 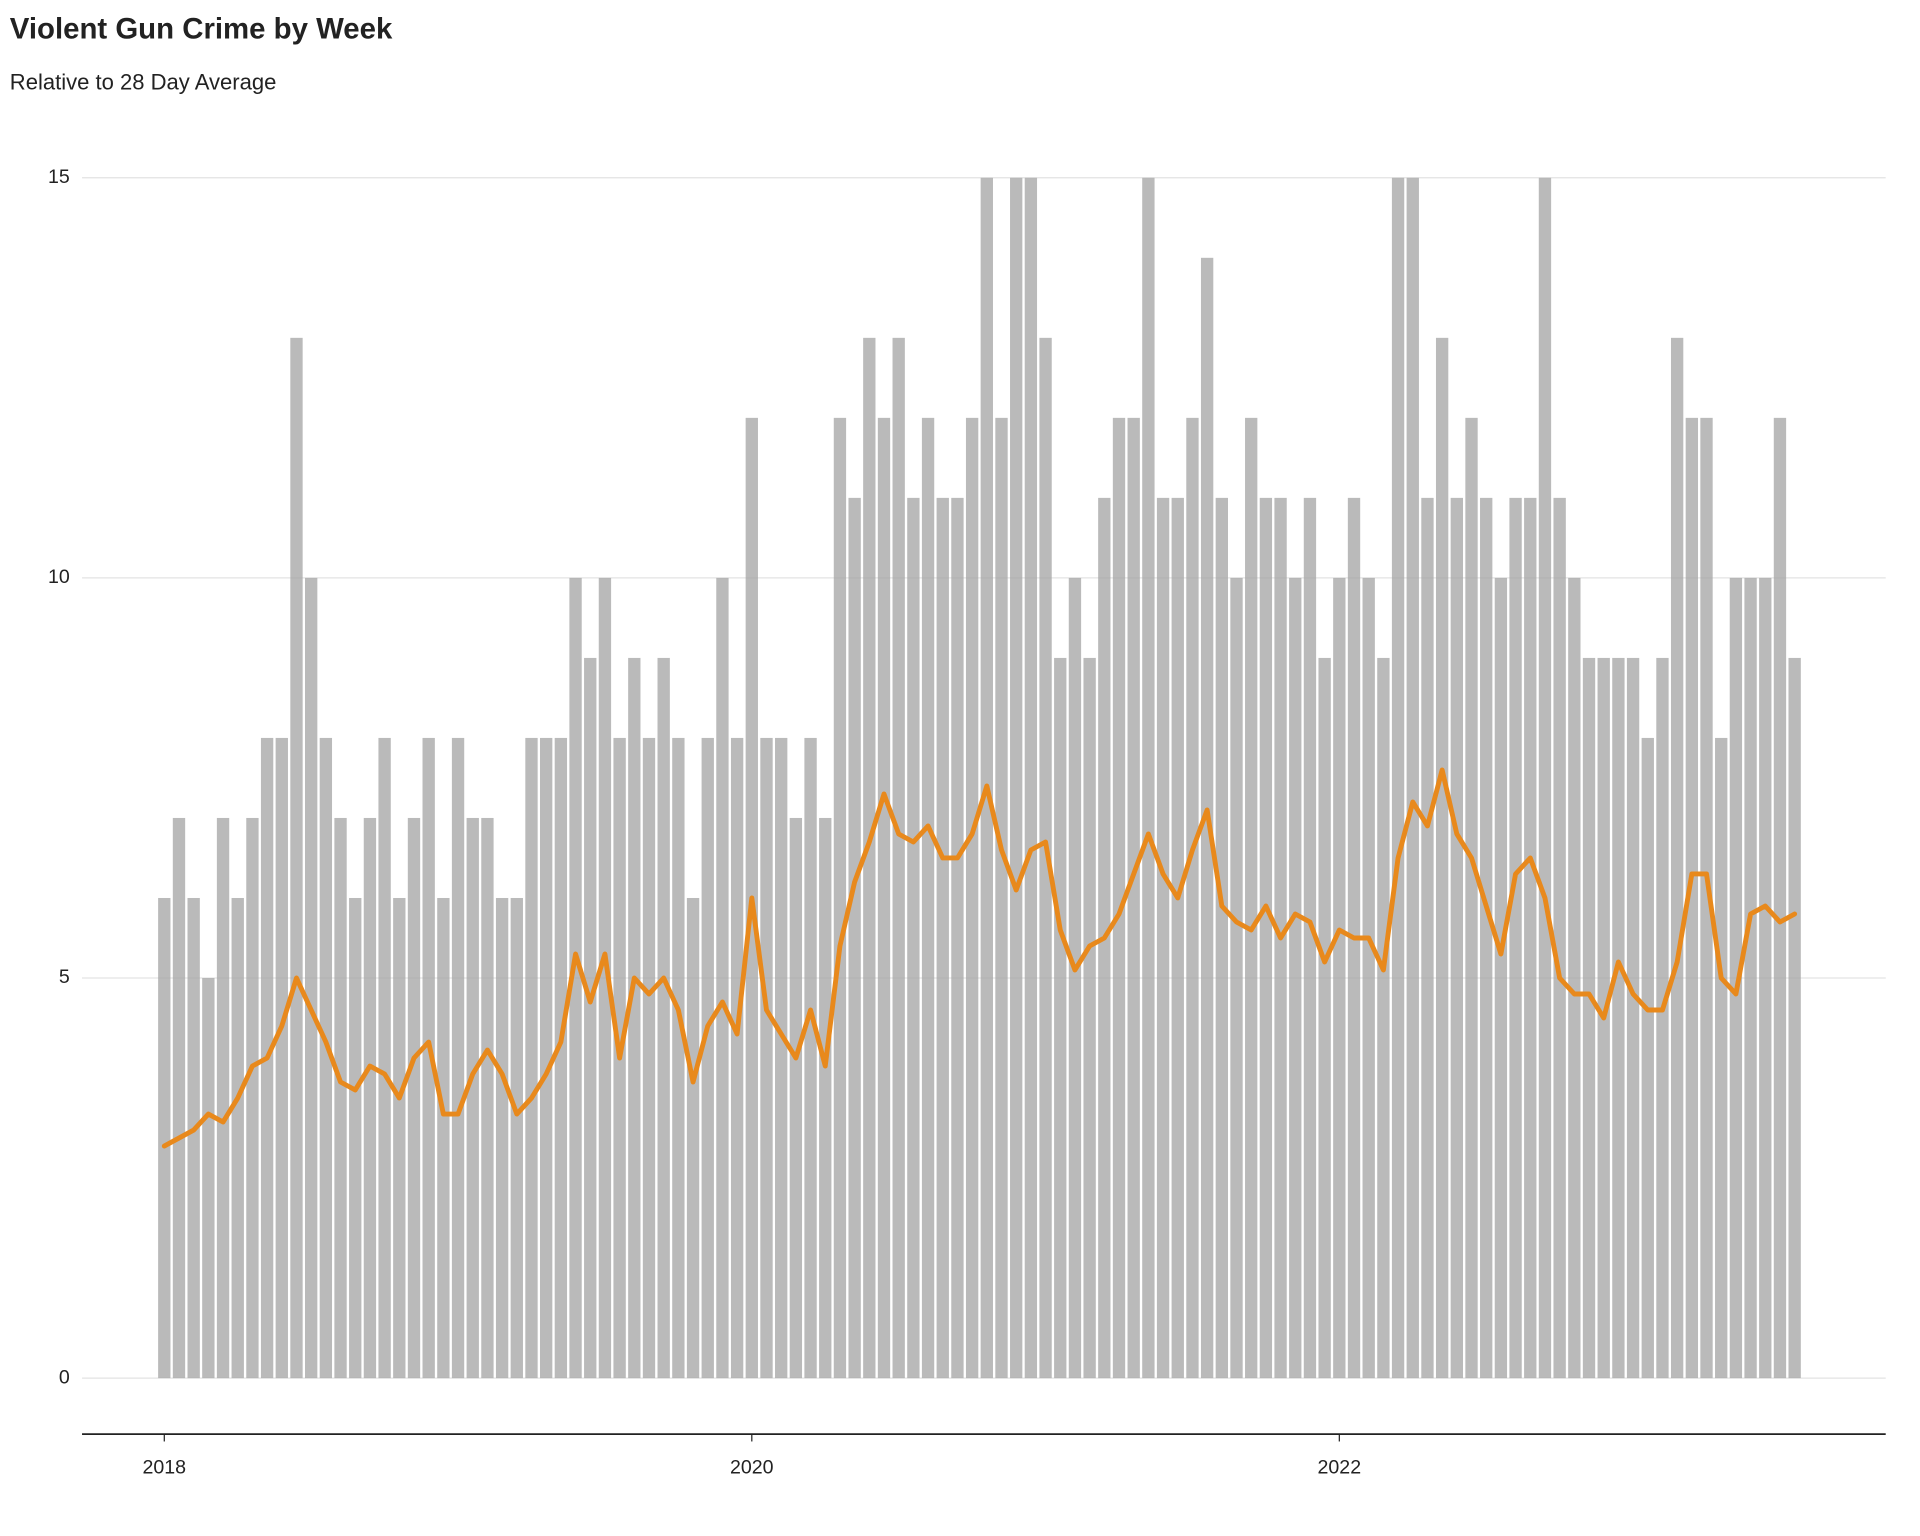 What do you see at coordinates (64, 977) in the screenshot?
I see `y-tick-label: 5` at bounding box center [64, 977].